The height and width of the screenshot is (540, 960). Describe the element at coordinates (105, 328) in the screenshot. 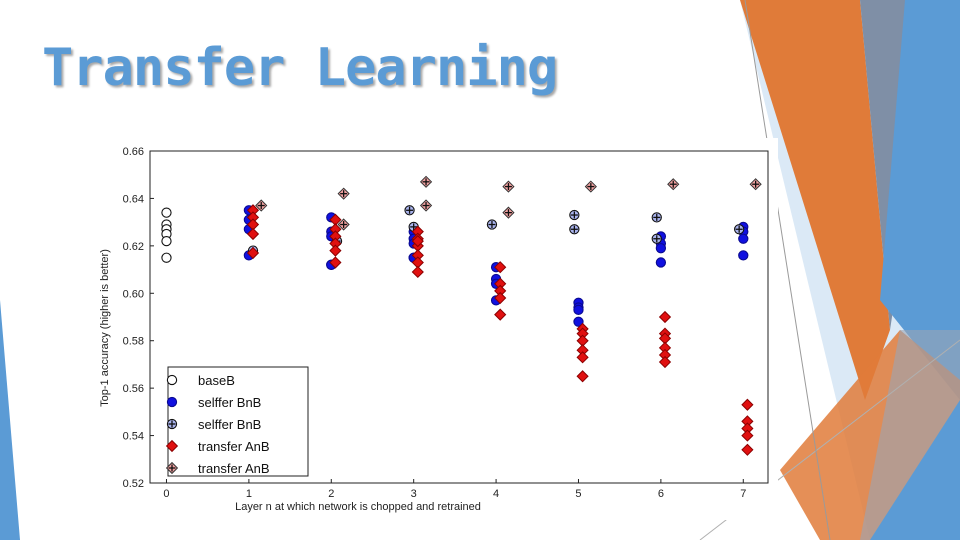

I see `y-axis-label: Top-1 accuracy (higher is better)` at that location.